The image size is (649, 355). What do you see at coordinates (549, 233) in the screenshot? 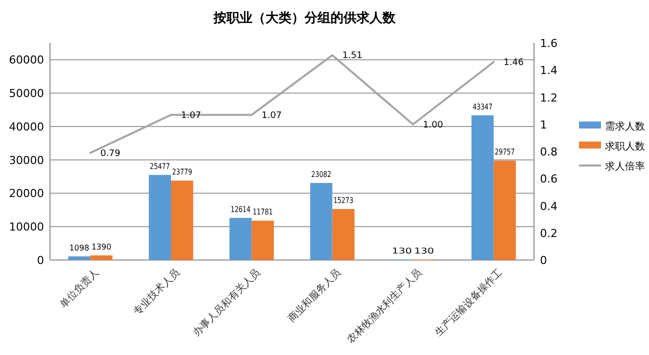
I see `y2-tick-label: 0.2` at bounding box center [549, 233].